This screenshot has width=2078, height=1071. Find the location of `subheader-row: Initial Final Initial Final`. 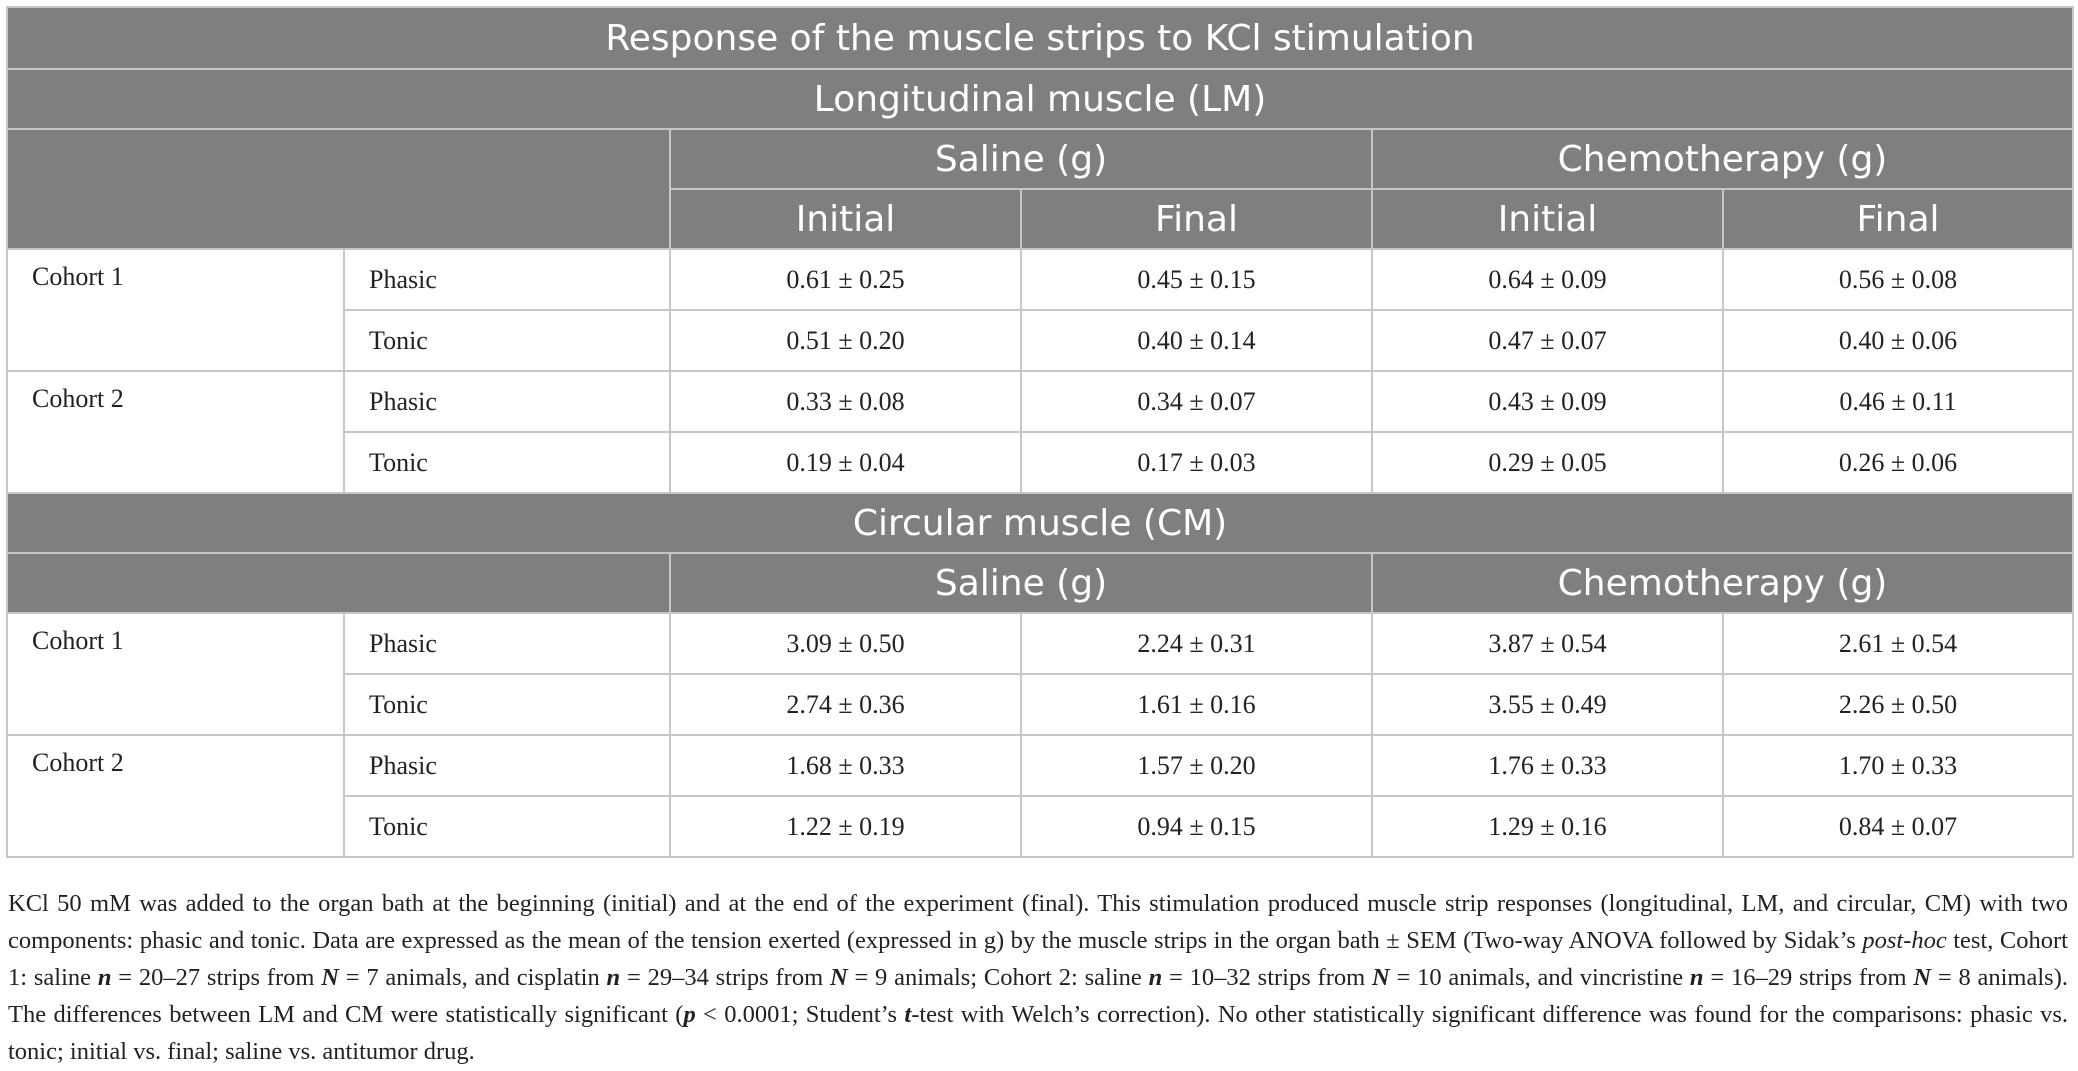

subheader-row: Initial Final Initial Final is located at coordinates (1041, 219).